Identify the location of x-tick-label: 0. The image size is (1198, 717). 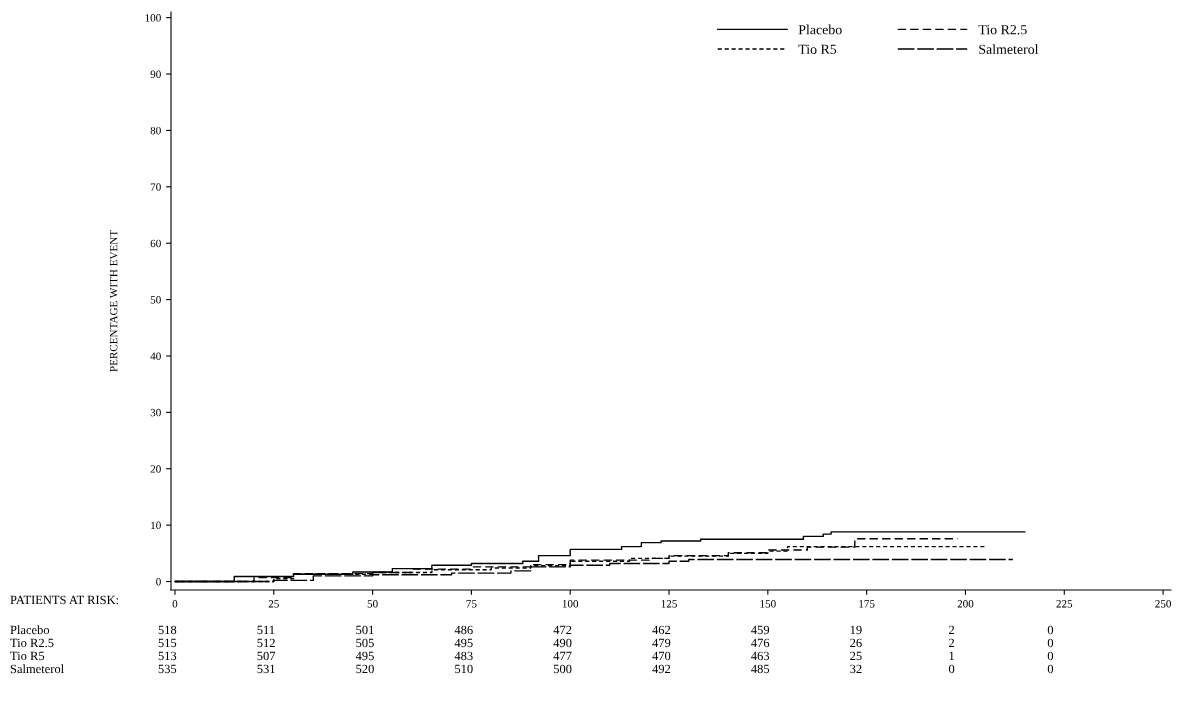
(175, 604).